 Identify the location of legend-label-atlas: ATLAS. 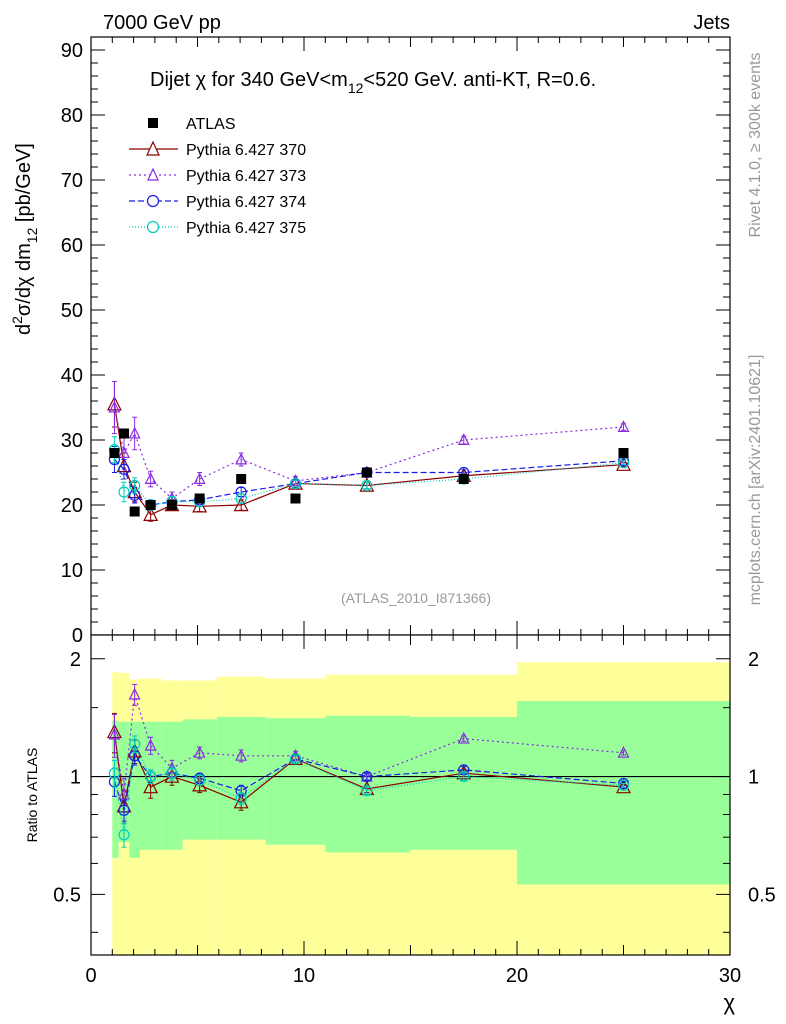
(211, 124).